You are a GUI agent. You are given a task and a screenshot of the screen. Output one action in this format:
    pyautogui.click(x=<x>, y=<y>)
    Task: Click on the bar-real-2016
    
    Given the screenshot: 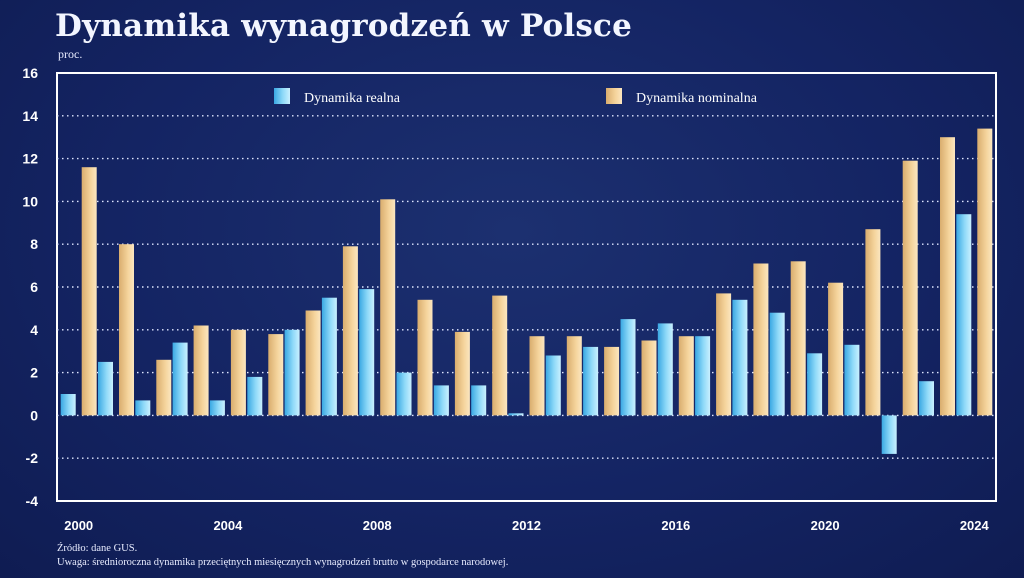 What is the action you would take?
    pyautogui.click(x=665, y=369)
    